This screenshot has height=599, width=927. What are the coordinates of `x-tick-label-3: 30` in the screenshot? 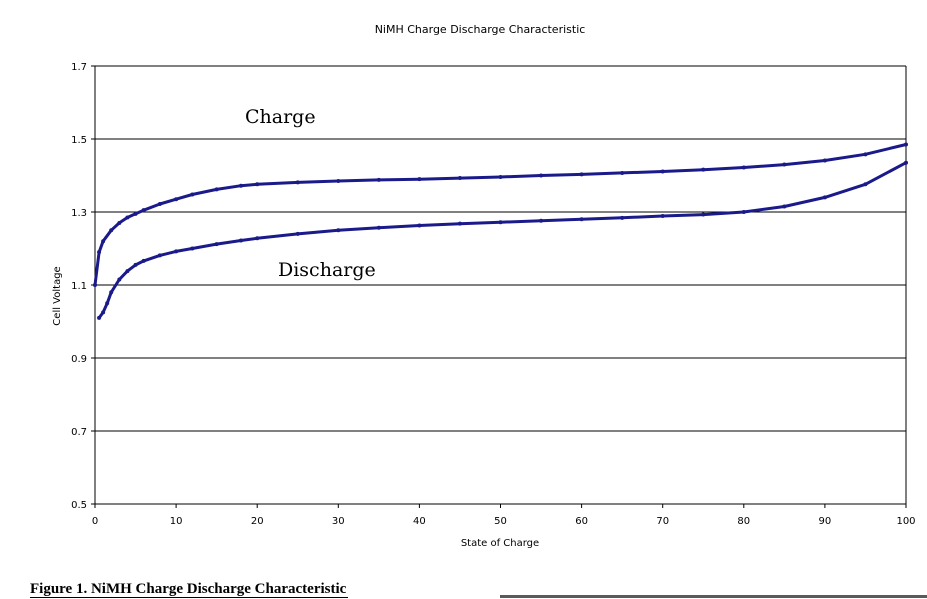 It's located at (338, 521).